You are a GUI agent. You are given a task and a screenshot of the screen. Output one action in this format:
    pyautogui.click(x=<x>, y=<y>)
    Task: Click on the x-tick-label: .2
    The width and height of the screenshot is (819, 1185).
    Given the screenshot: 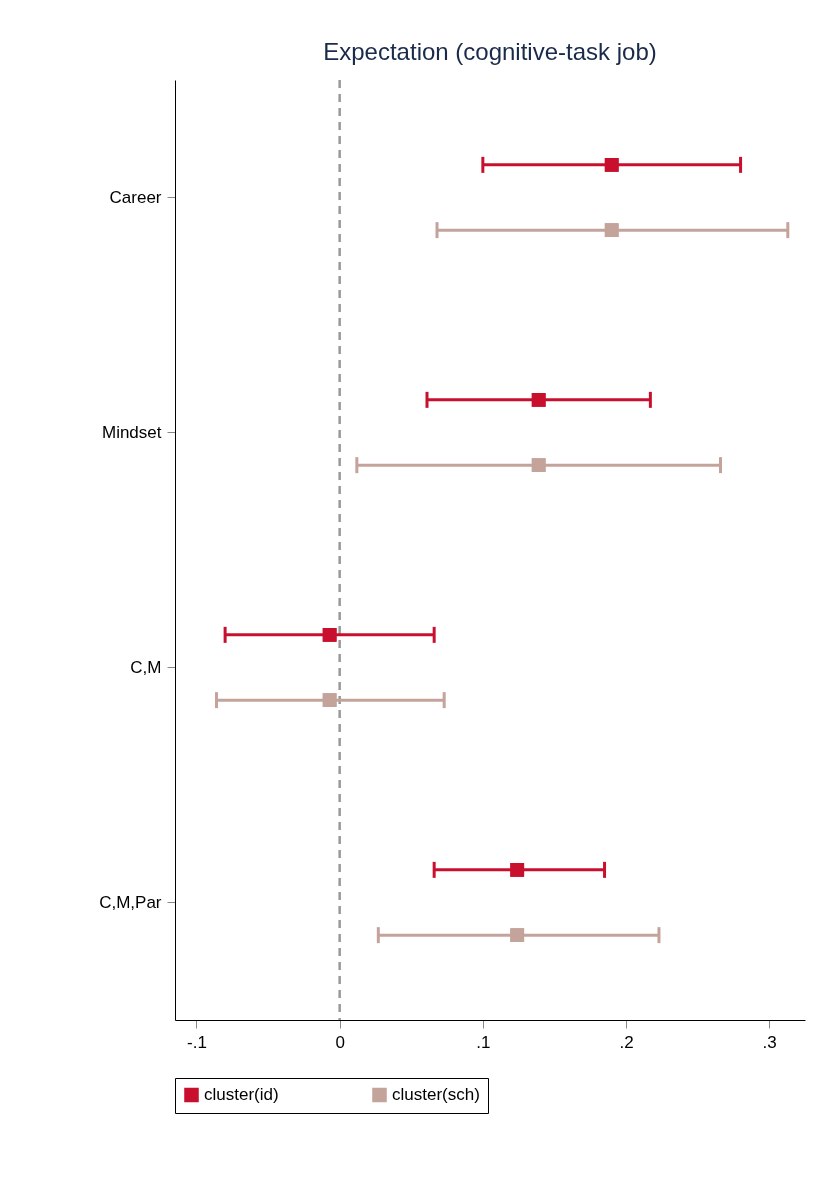 What is the action you would take?
    pyautogui.click(x=626, y=1042)
    